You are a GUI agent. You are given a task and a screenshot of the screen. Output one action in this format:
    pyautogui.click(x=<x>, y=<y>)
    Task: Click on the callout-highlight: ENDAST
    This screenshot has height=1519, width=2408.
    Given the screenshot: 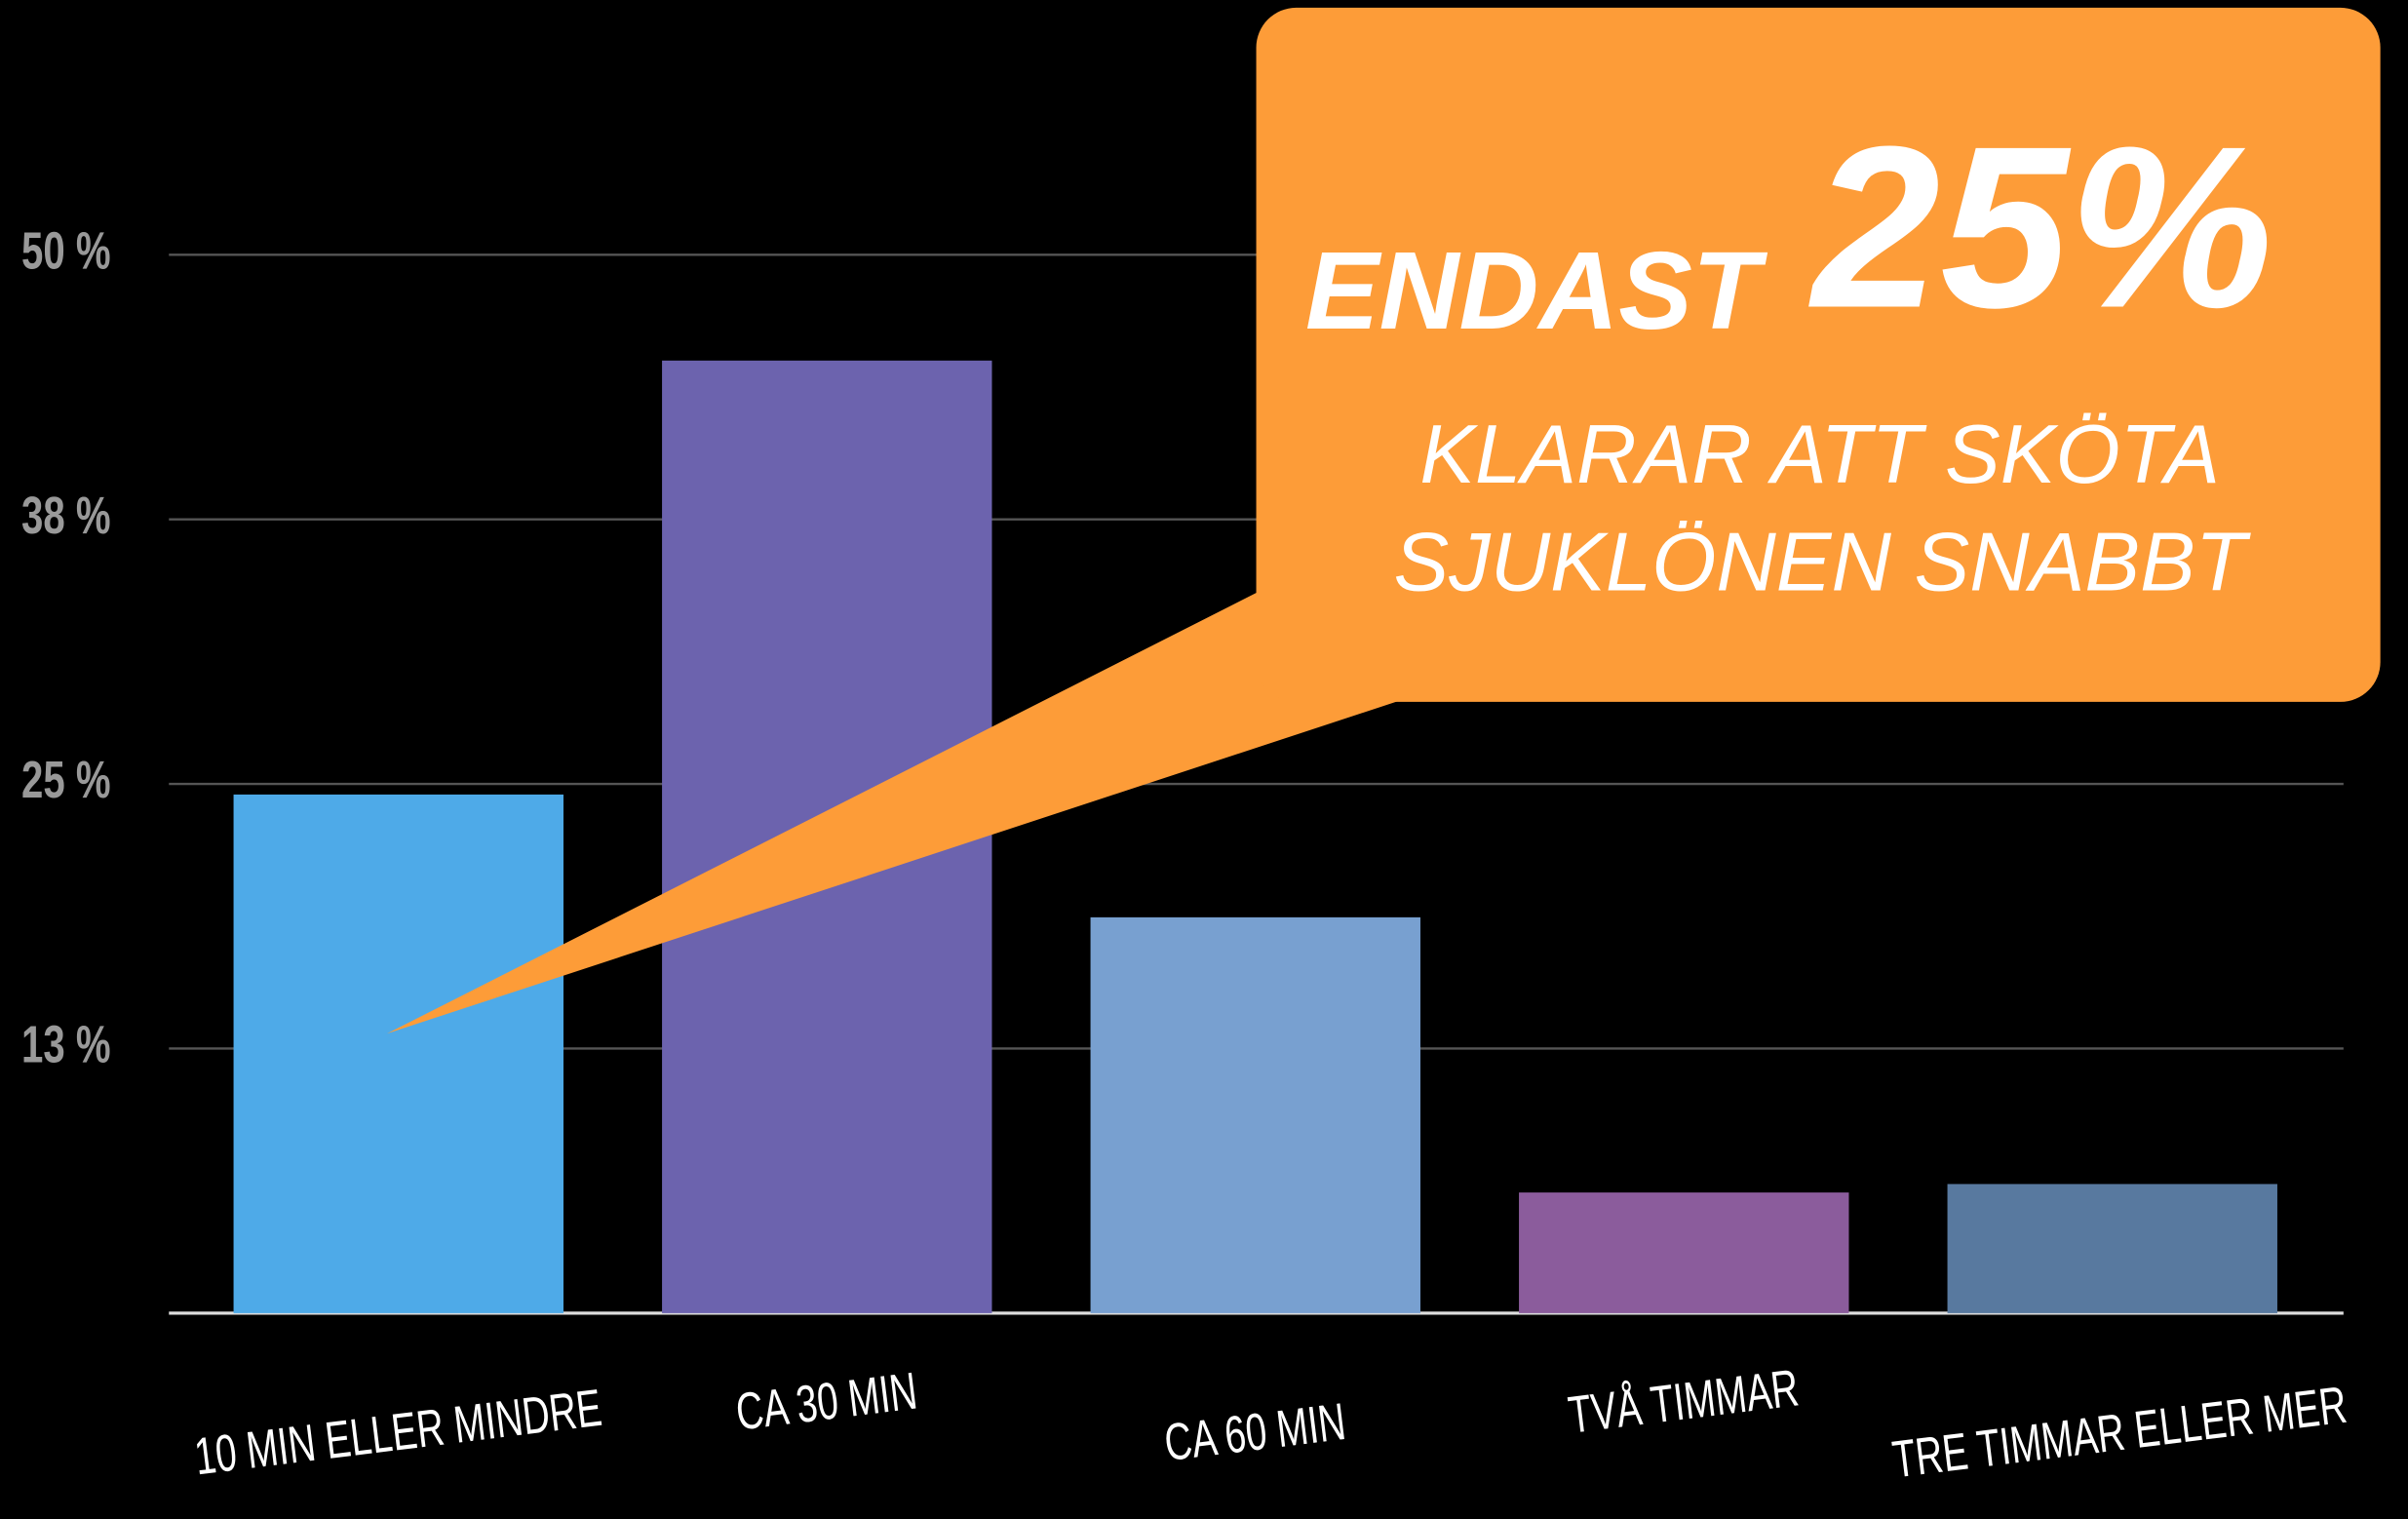 What is the action you would take?
    pyautogui.click(x=1536, y=291)
    